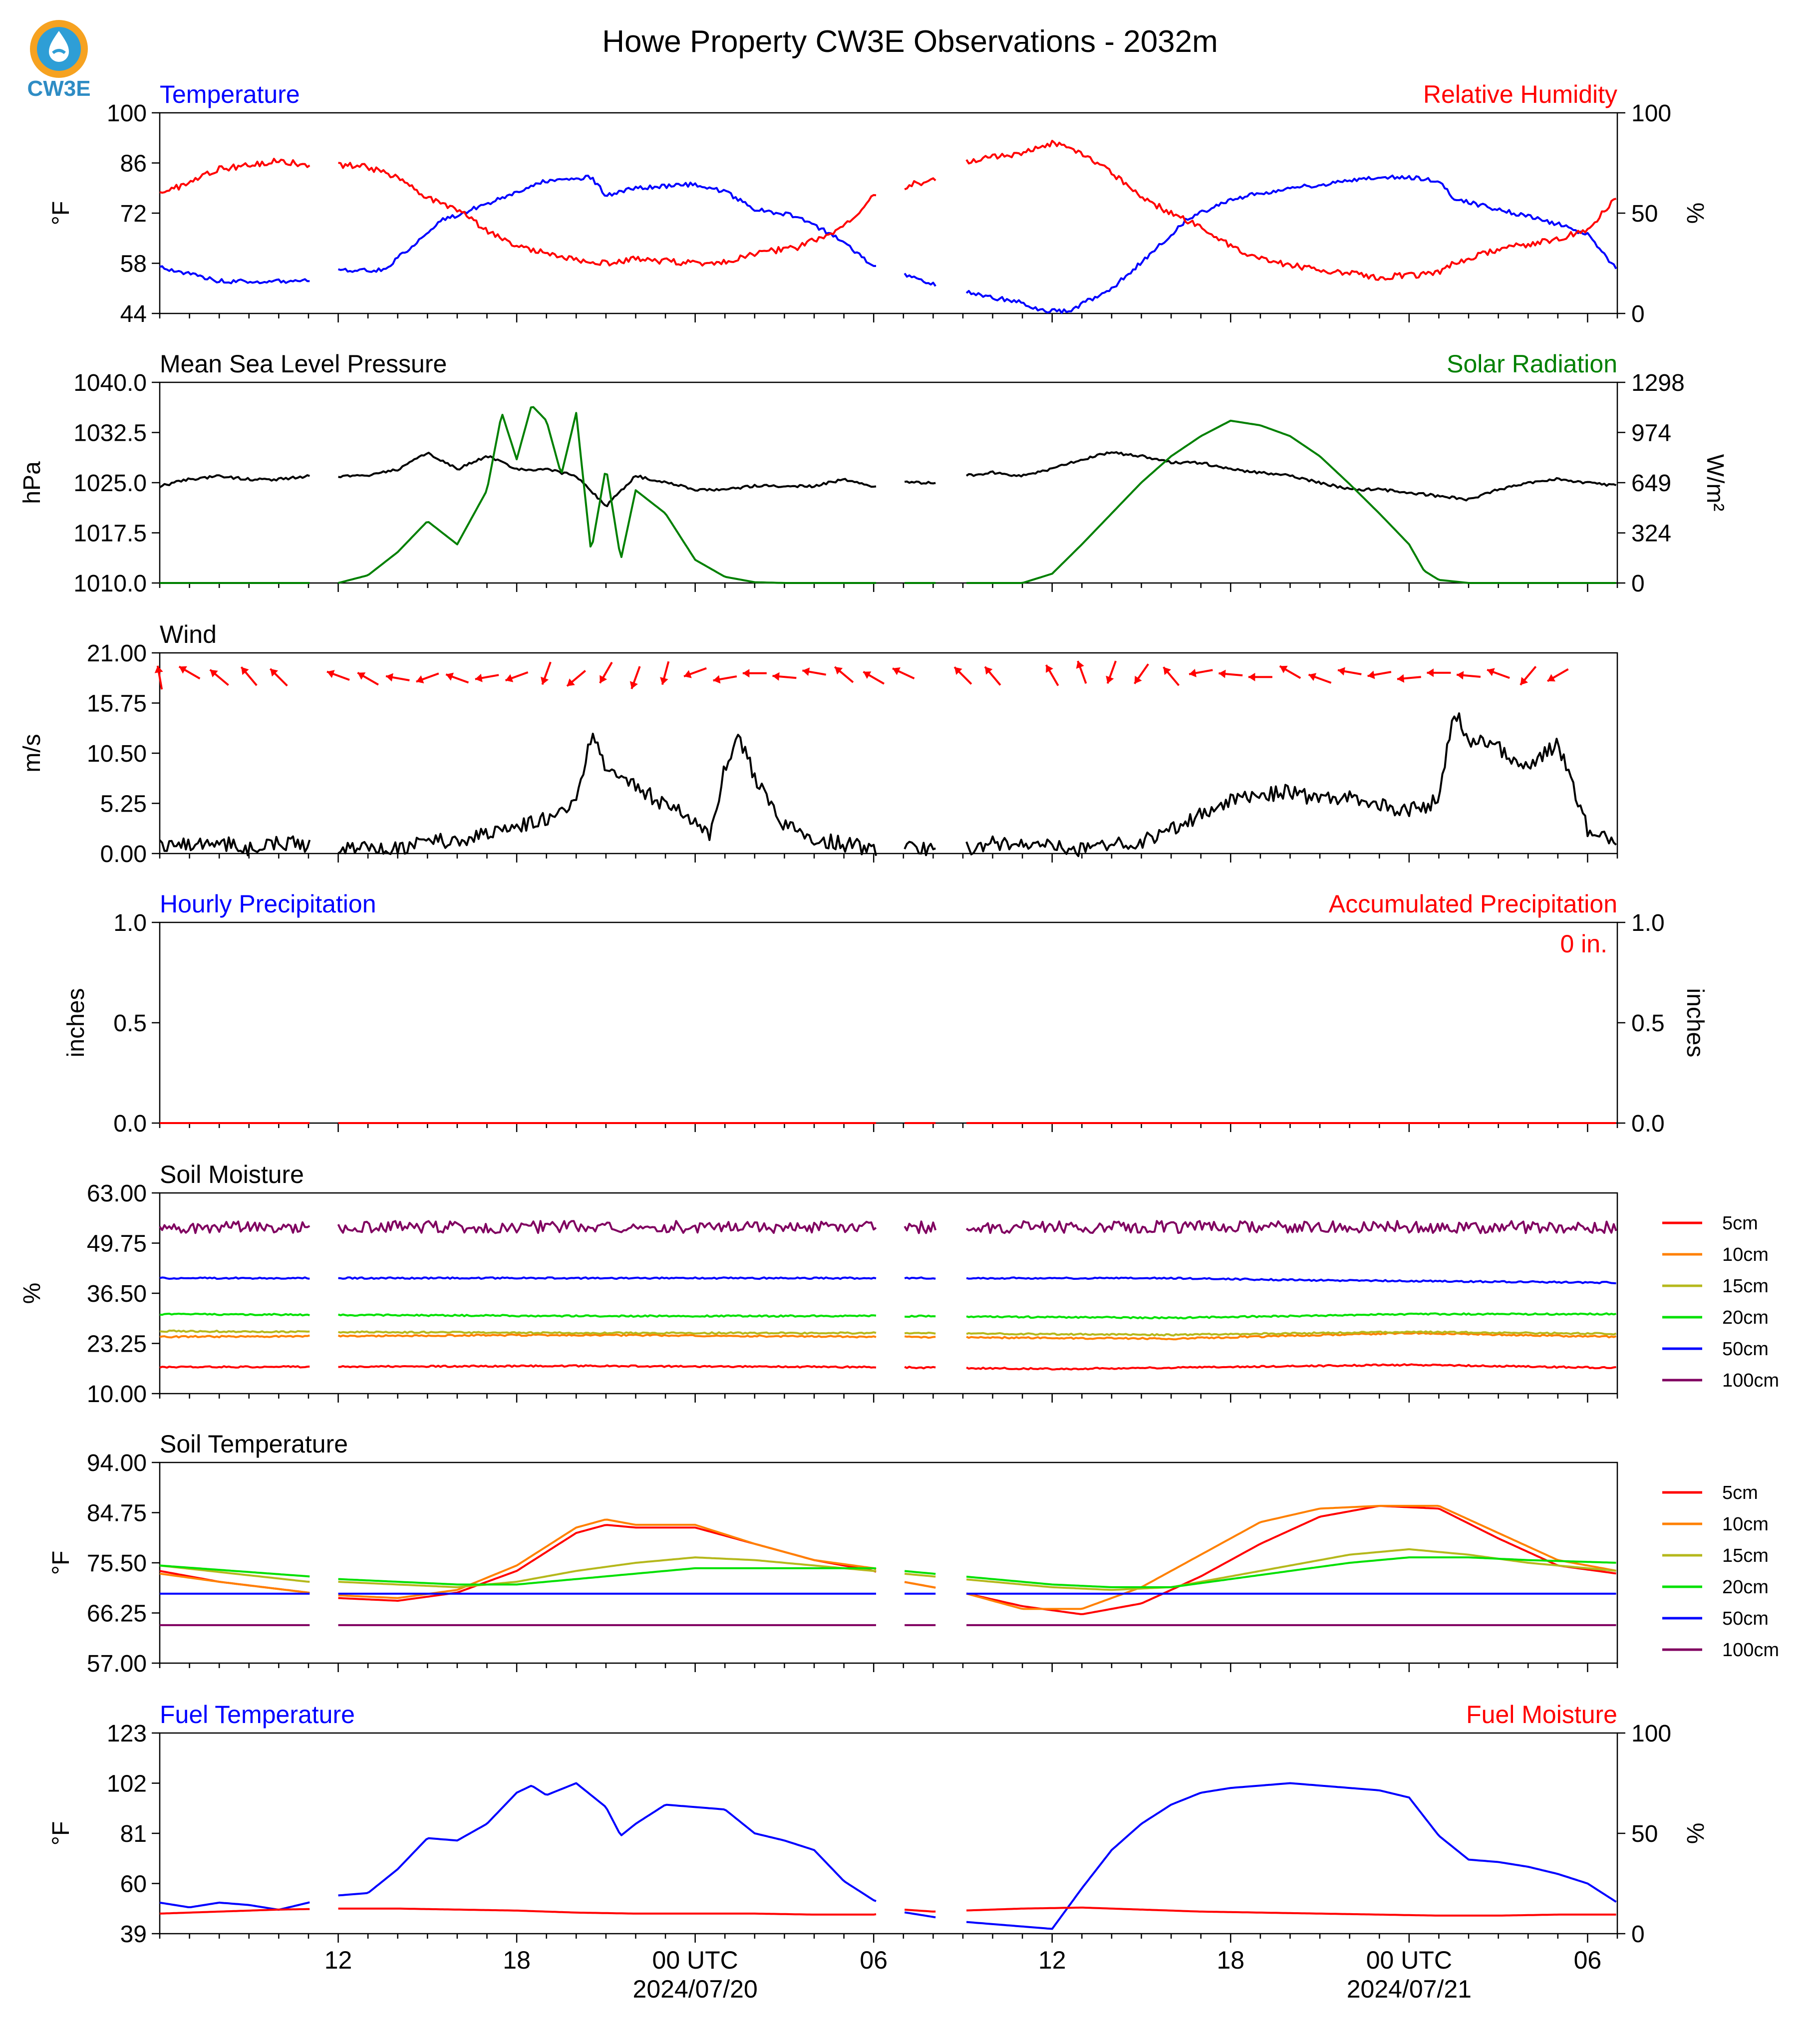 The width and height of the screenshot is (1820, 2028). Describe the element at coordinates (32, 1293) in the screenshot. I see `y-axis-label-left: %` at that location.